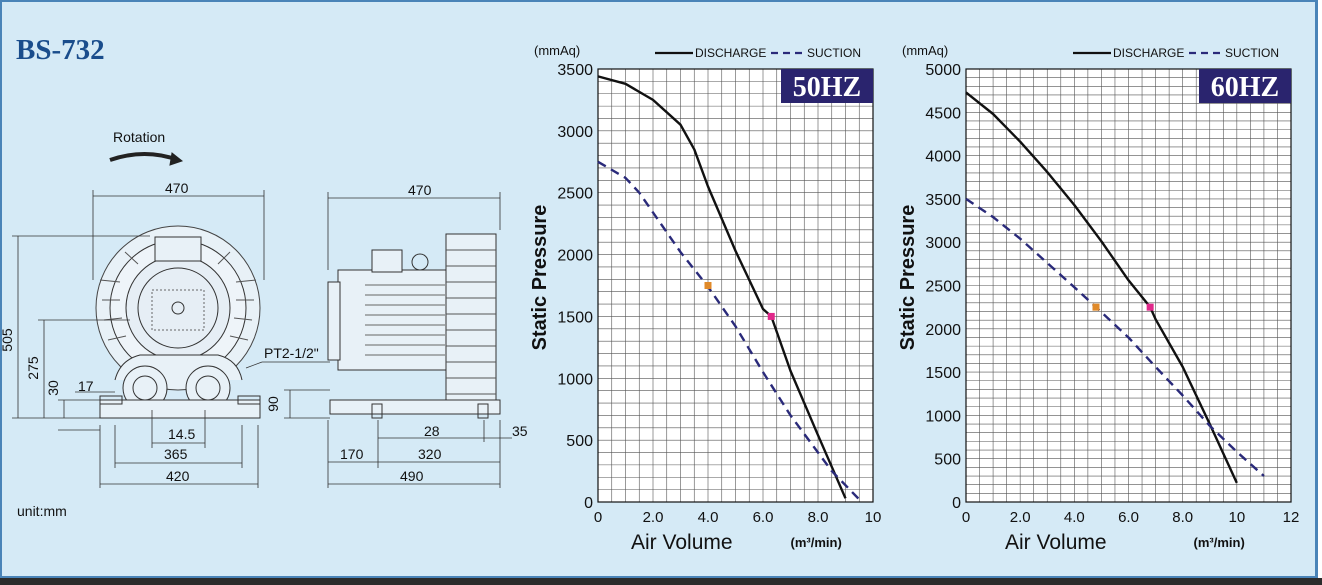  Describe the element at coordinates (144, 157) in the screenshot. I see `rotation-arrow-icon` at that location.